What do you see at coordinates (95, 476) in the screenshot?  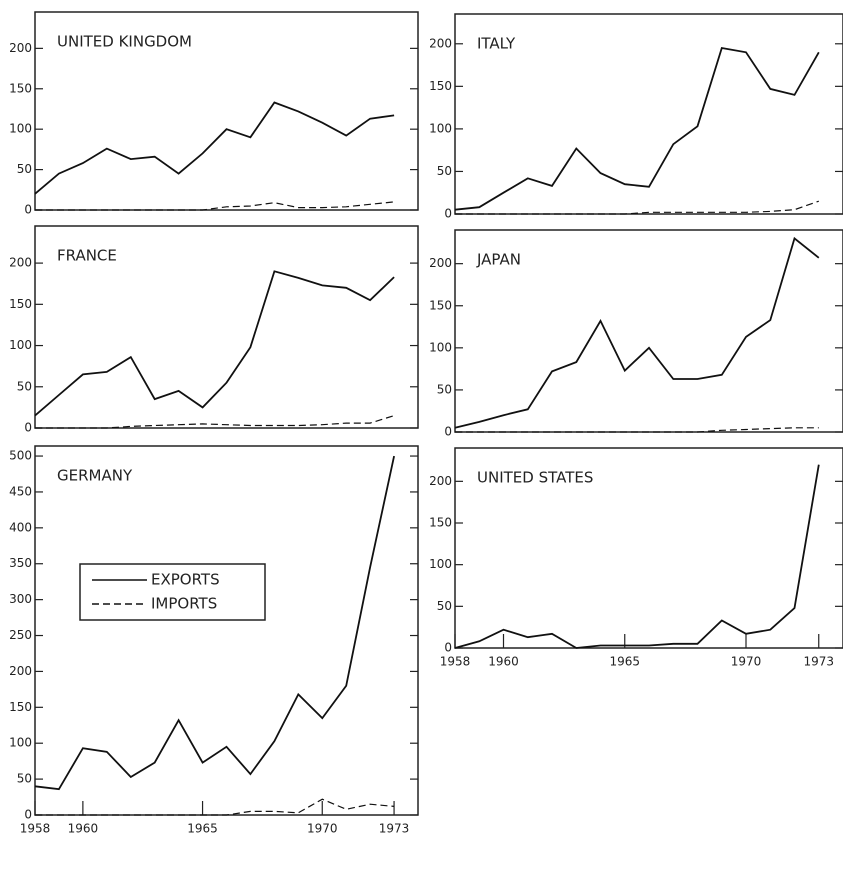 I see `panel-title: GERMANY` at bounding box center [95, 476].